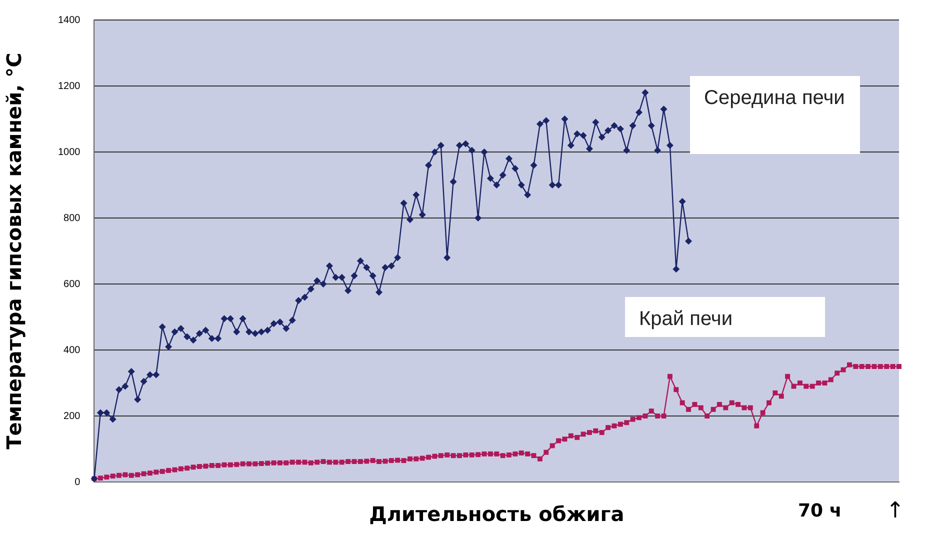 The image size is (927, 536). Describe the element at coordinates (72, 218) in the screenshot. I see `y-tick-label: 800` at that location.